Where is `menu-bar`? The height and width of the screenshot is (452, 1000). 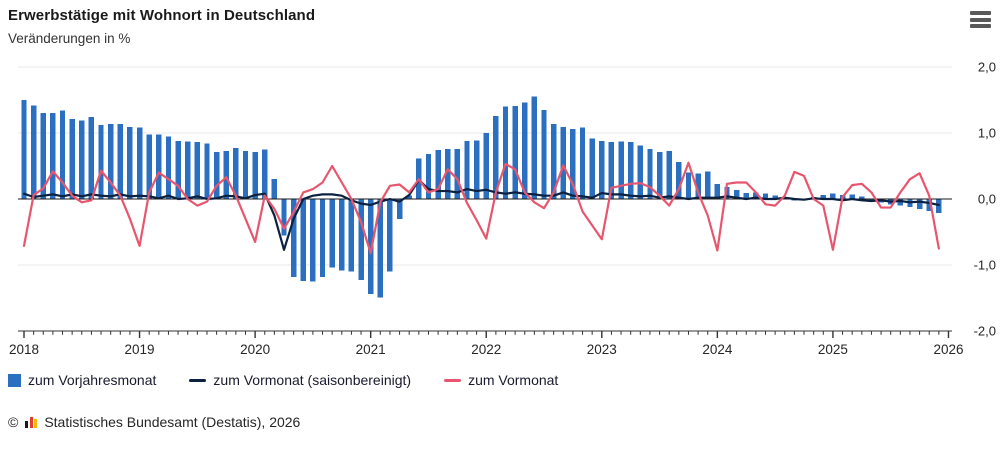
menu-bar is located at coordinates (980, 13).